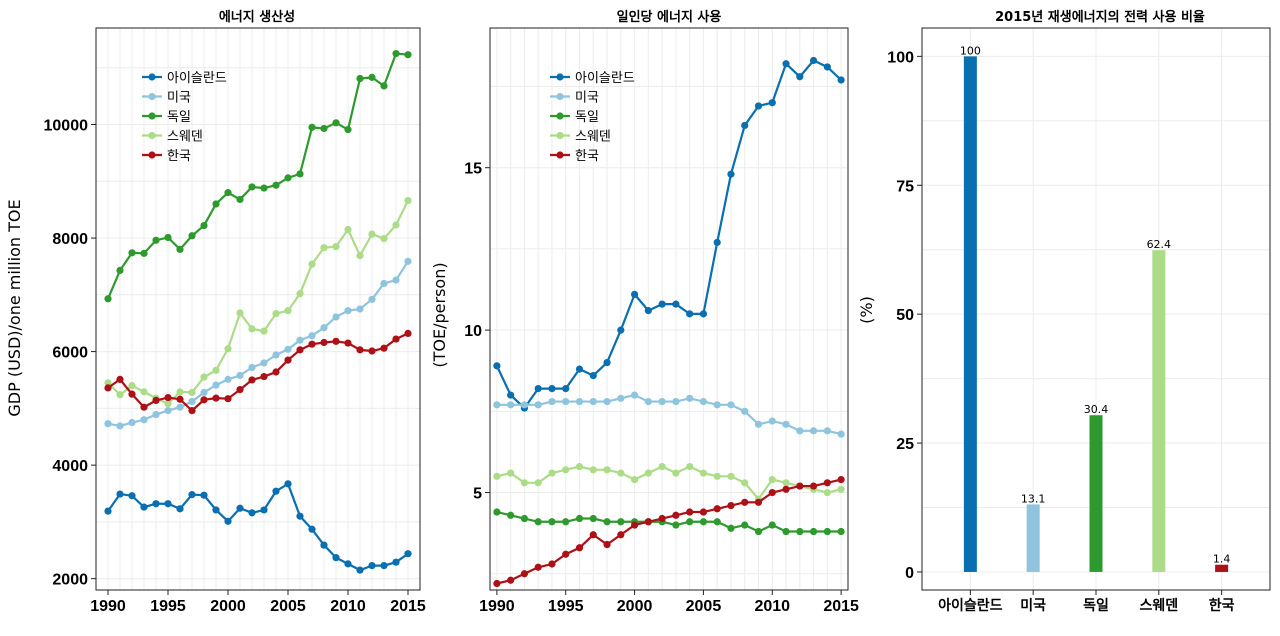 Image resolution: width=1280 pixels, height=636 pixels. Describe the element at coordinates (473, 169) in the screenshot. I see `y-tick-label: 15` at that location.